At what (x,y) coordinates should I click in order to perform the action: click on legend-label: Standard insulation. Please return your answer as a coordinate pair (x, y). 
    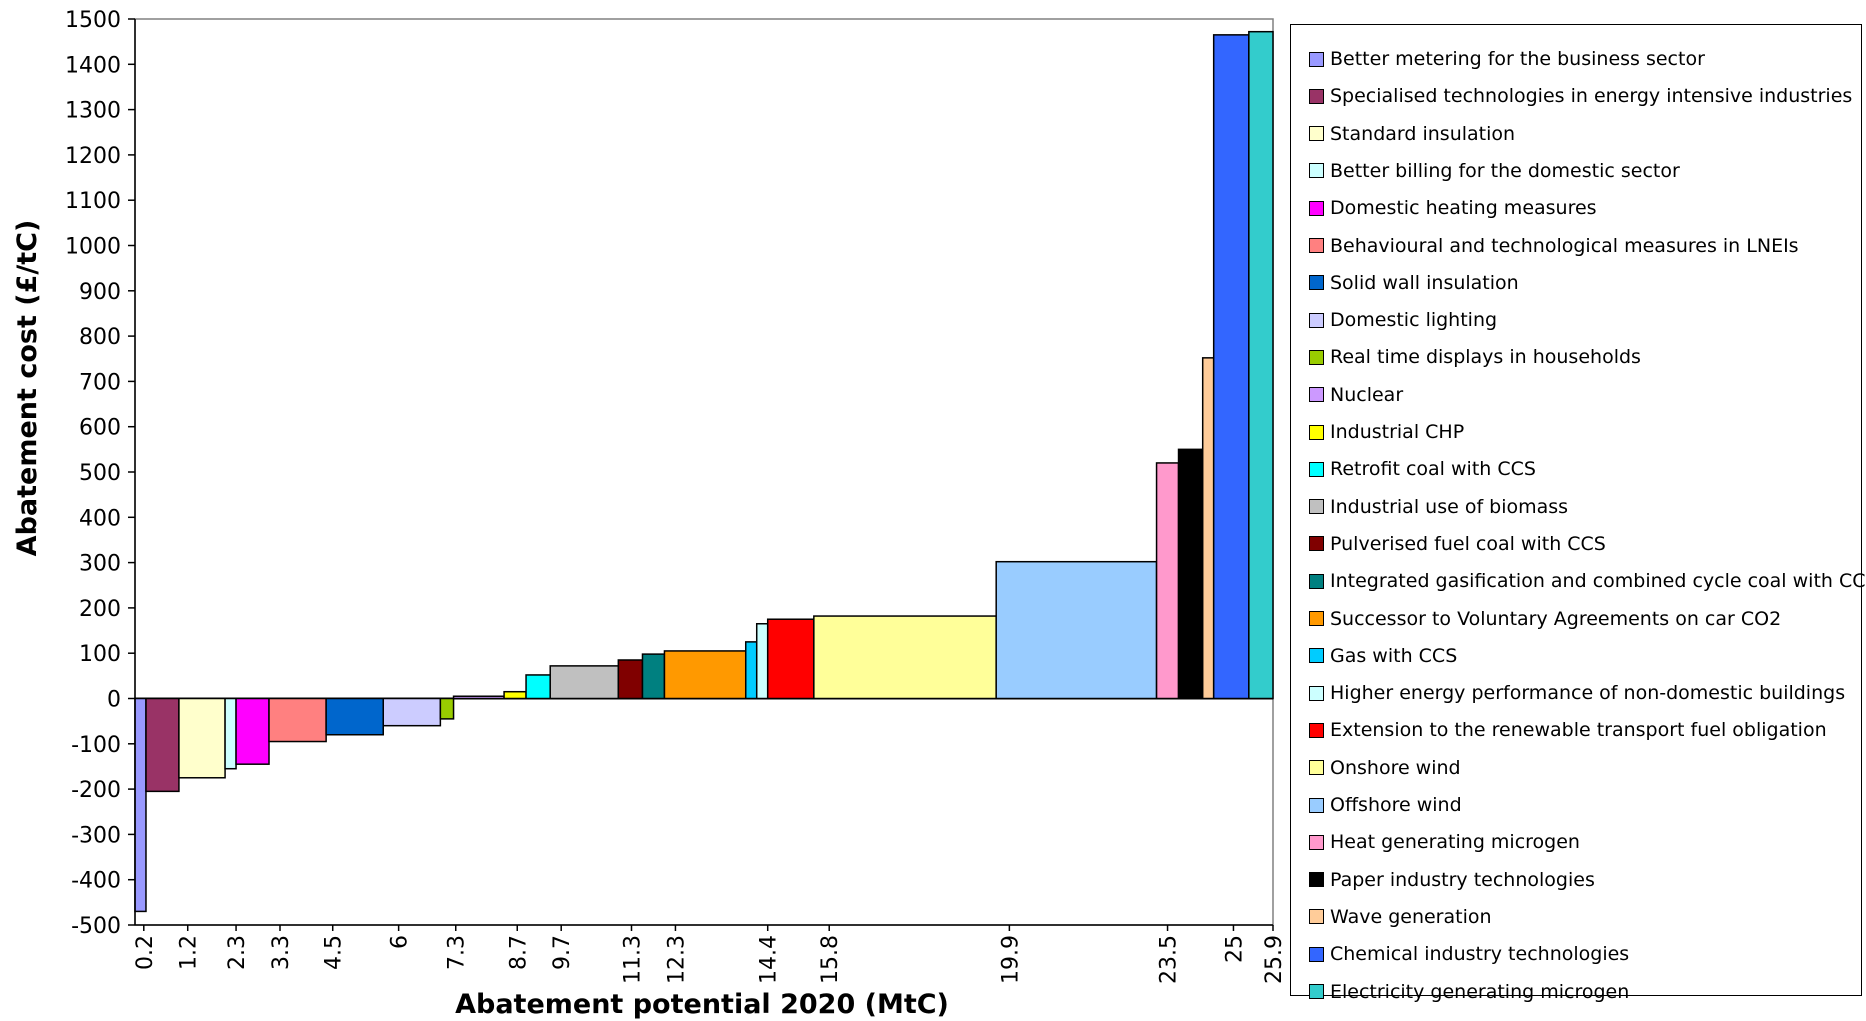
    Looking at the image, I should click on (1423, 133).